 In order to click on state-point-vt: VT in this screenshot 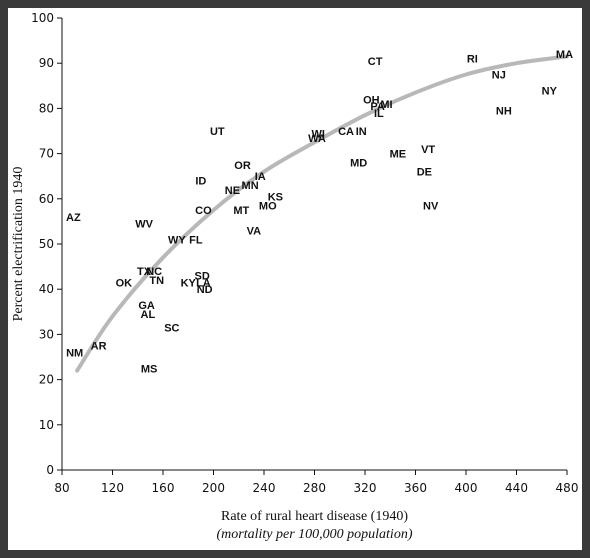, I will do `click(428, 150)`.